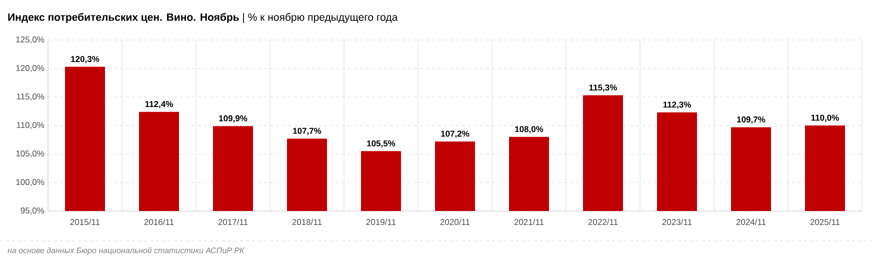 The width and height of the screenshot is (872, 265). I want to click on y-tick-label: 115,0%, so click(30, 97).